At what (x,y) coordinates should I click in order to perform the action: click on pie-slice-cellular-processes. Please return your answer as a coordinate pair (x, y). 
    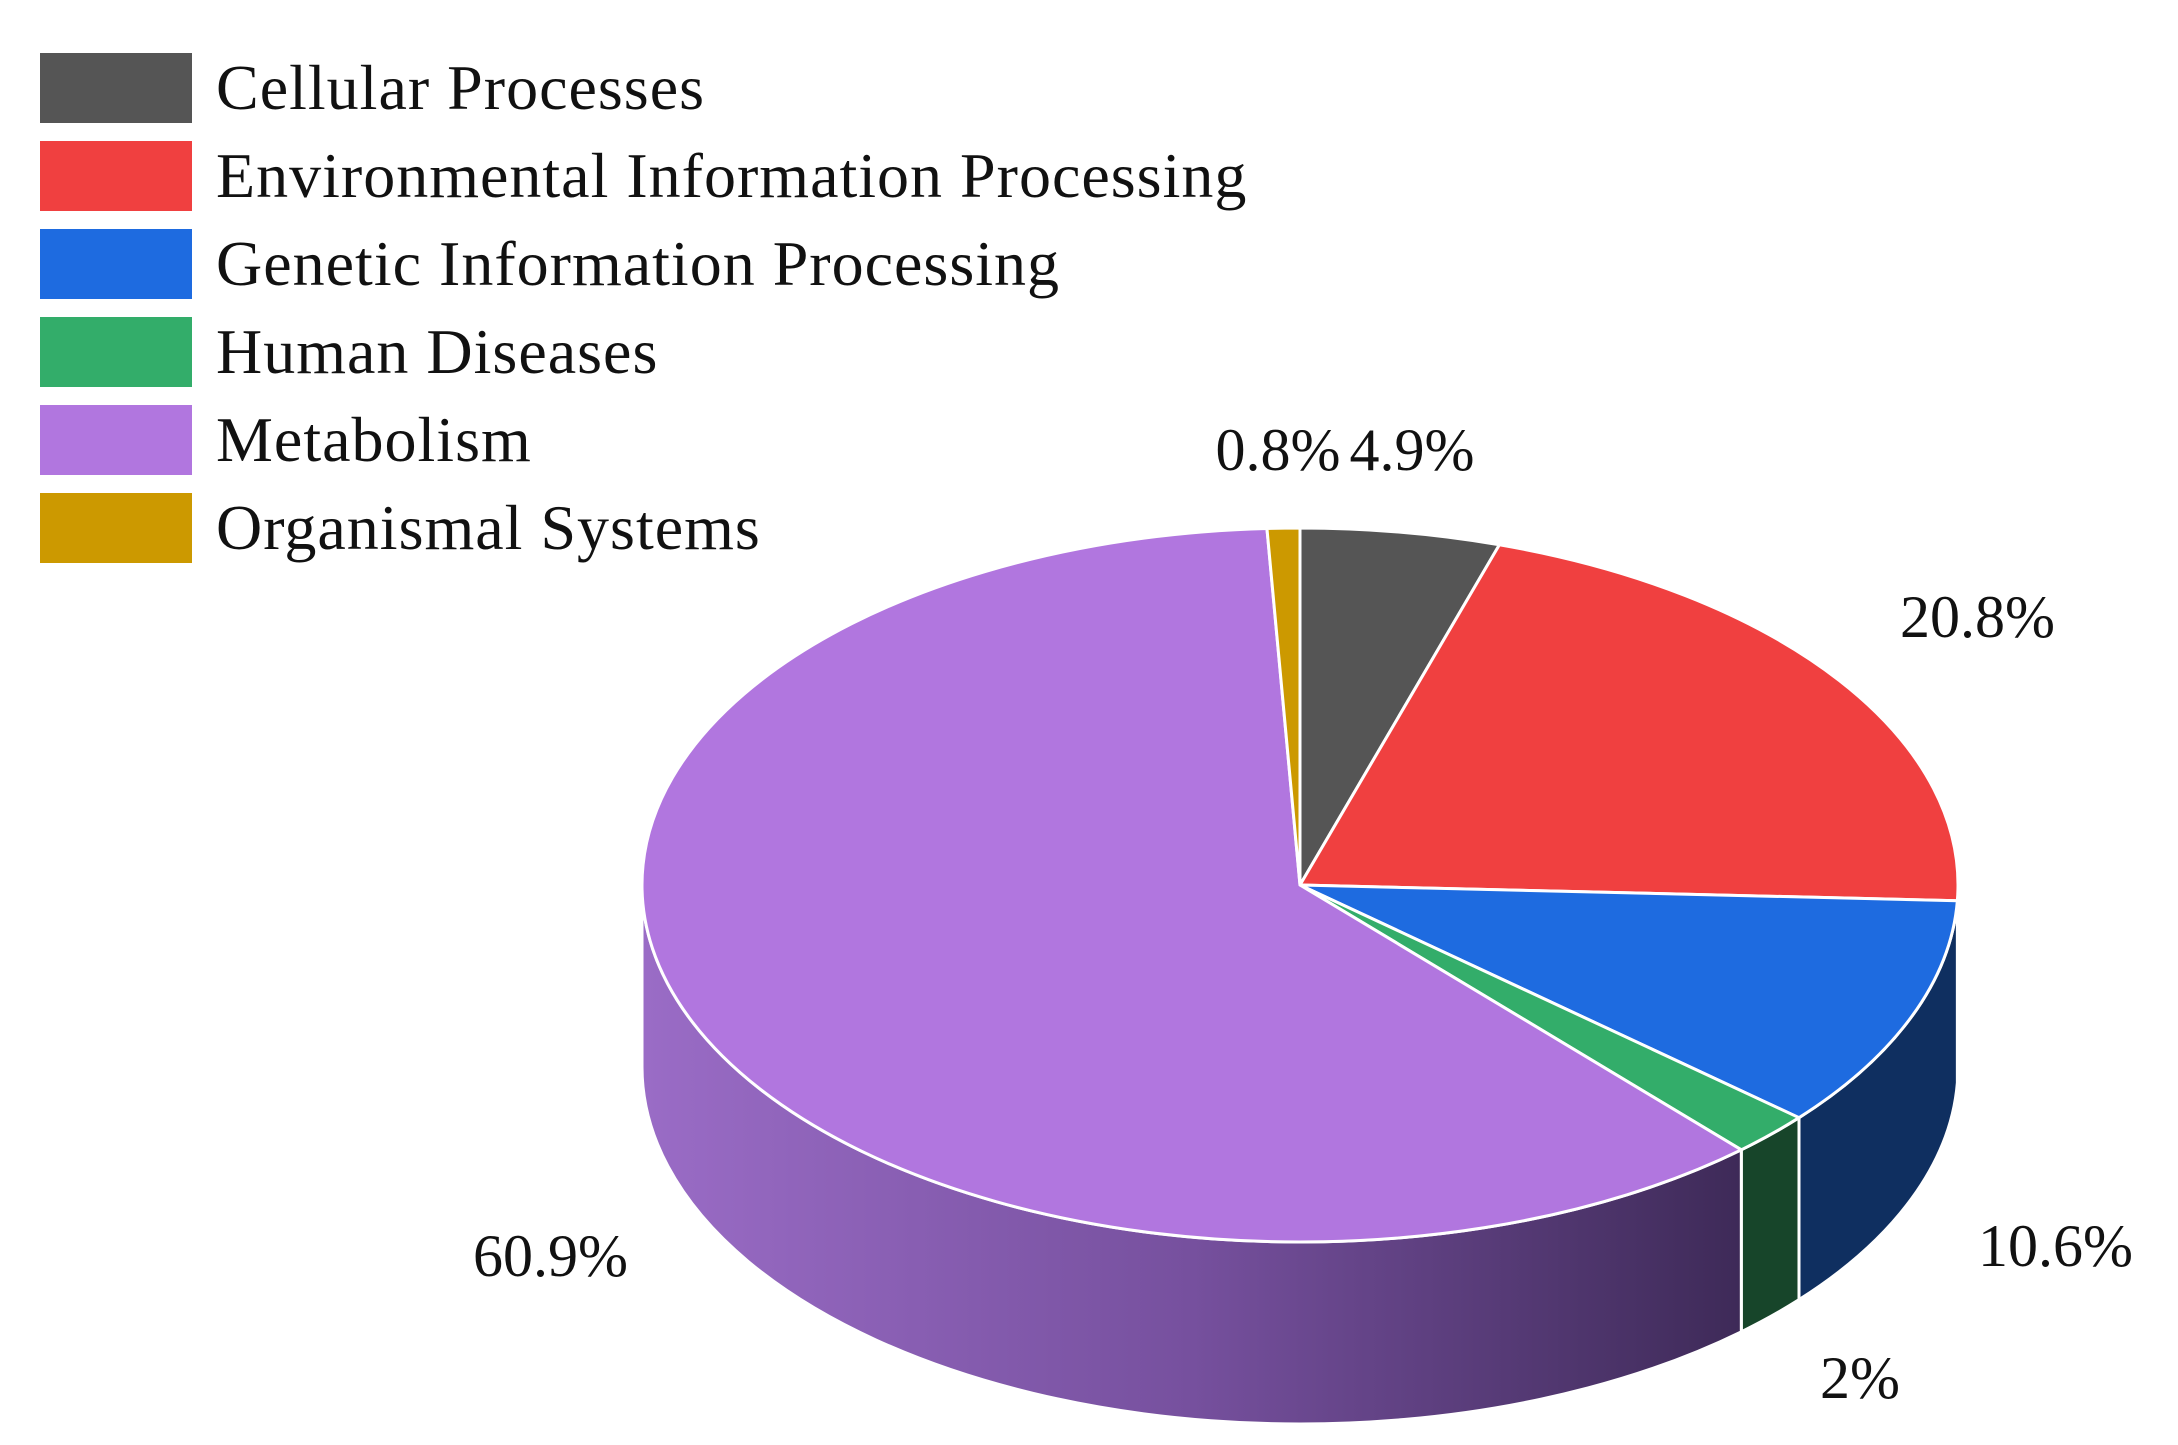
    Looking at the image, I should click on (1399, 706).